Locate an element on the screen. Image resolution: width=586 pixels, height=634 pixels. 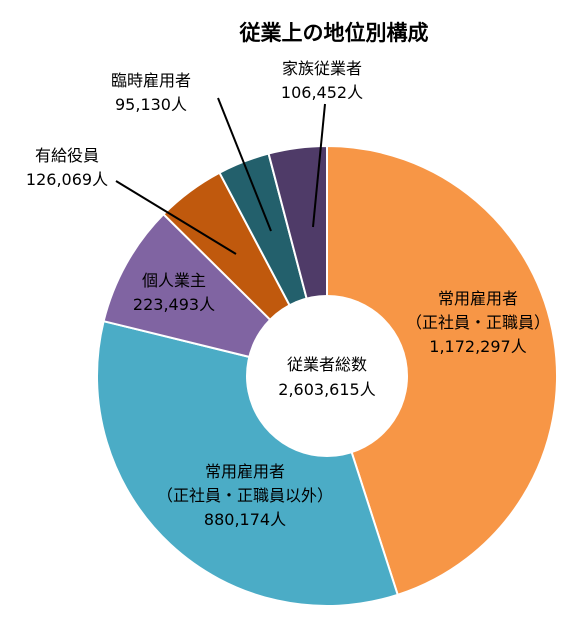
leader-line-temporary is located at coordinates (244, 164).